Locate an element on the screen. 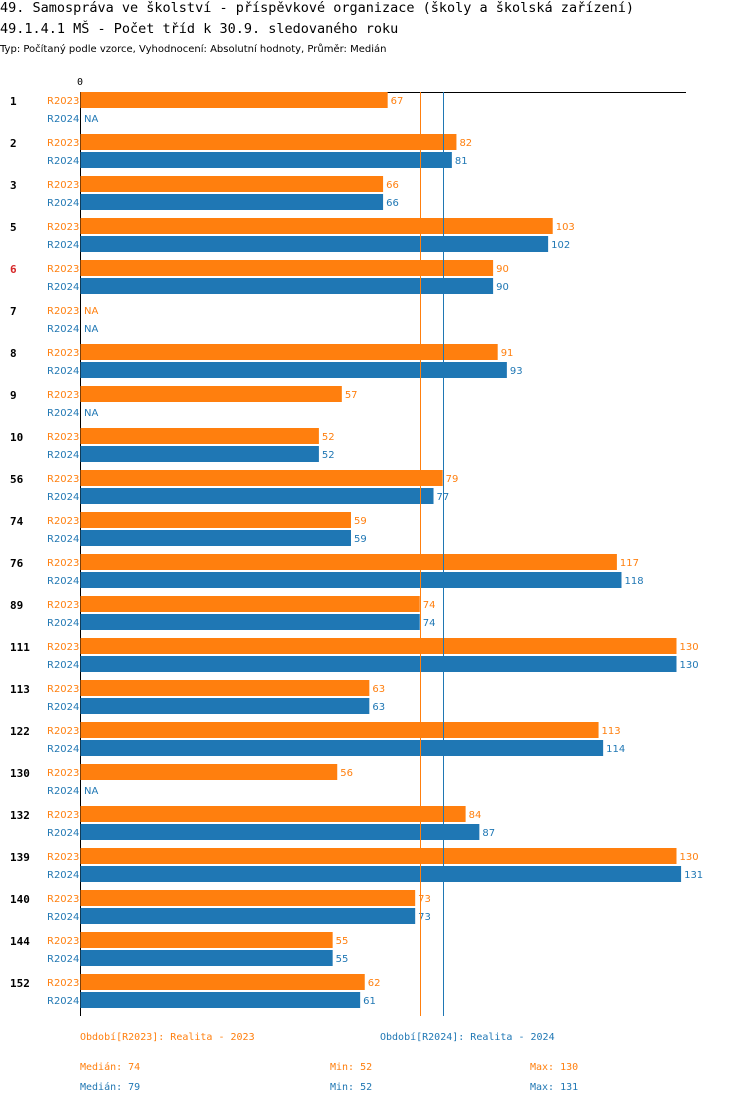  series-label-r2024-10: R2024 is located at coordinates (63, 455).